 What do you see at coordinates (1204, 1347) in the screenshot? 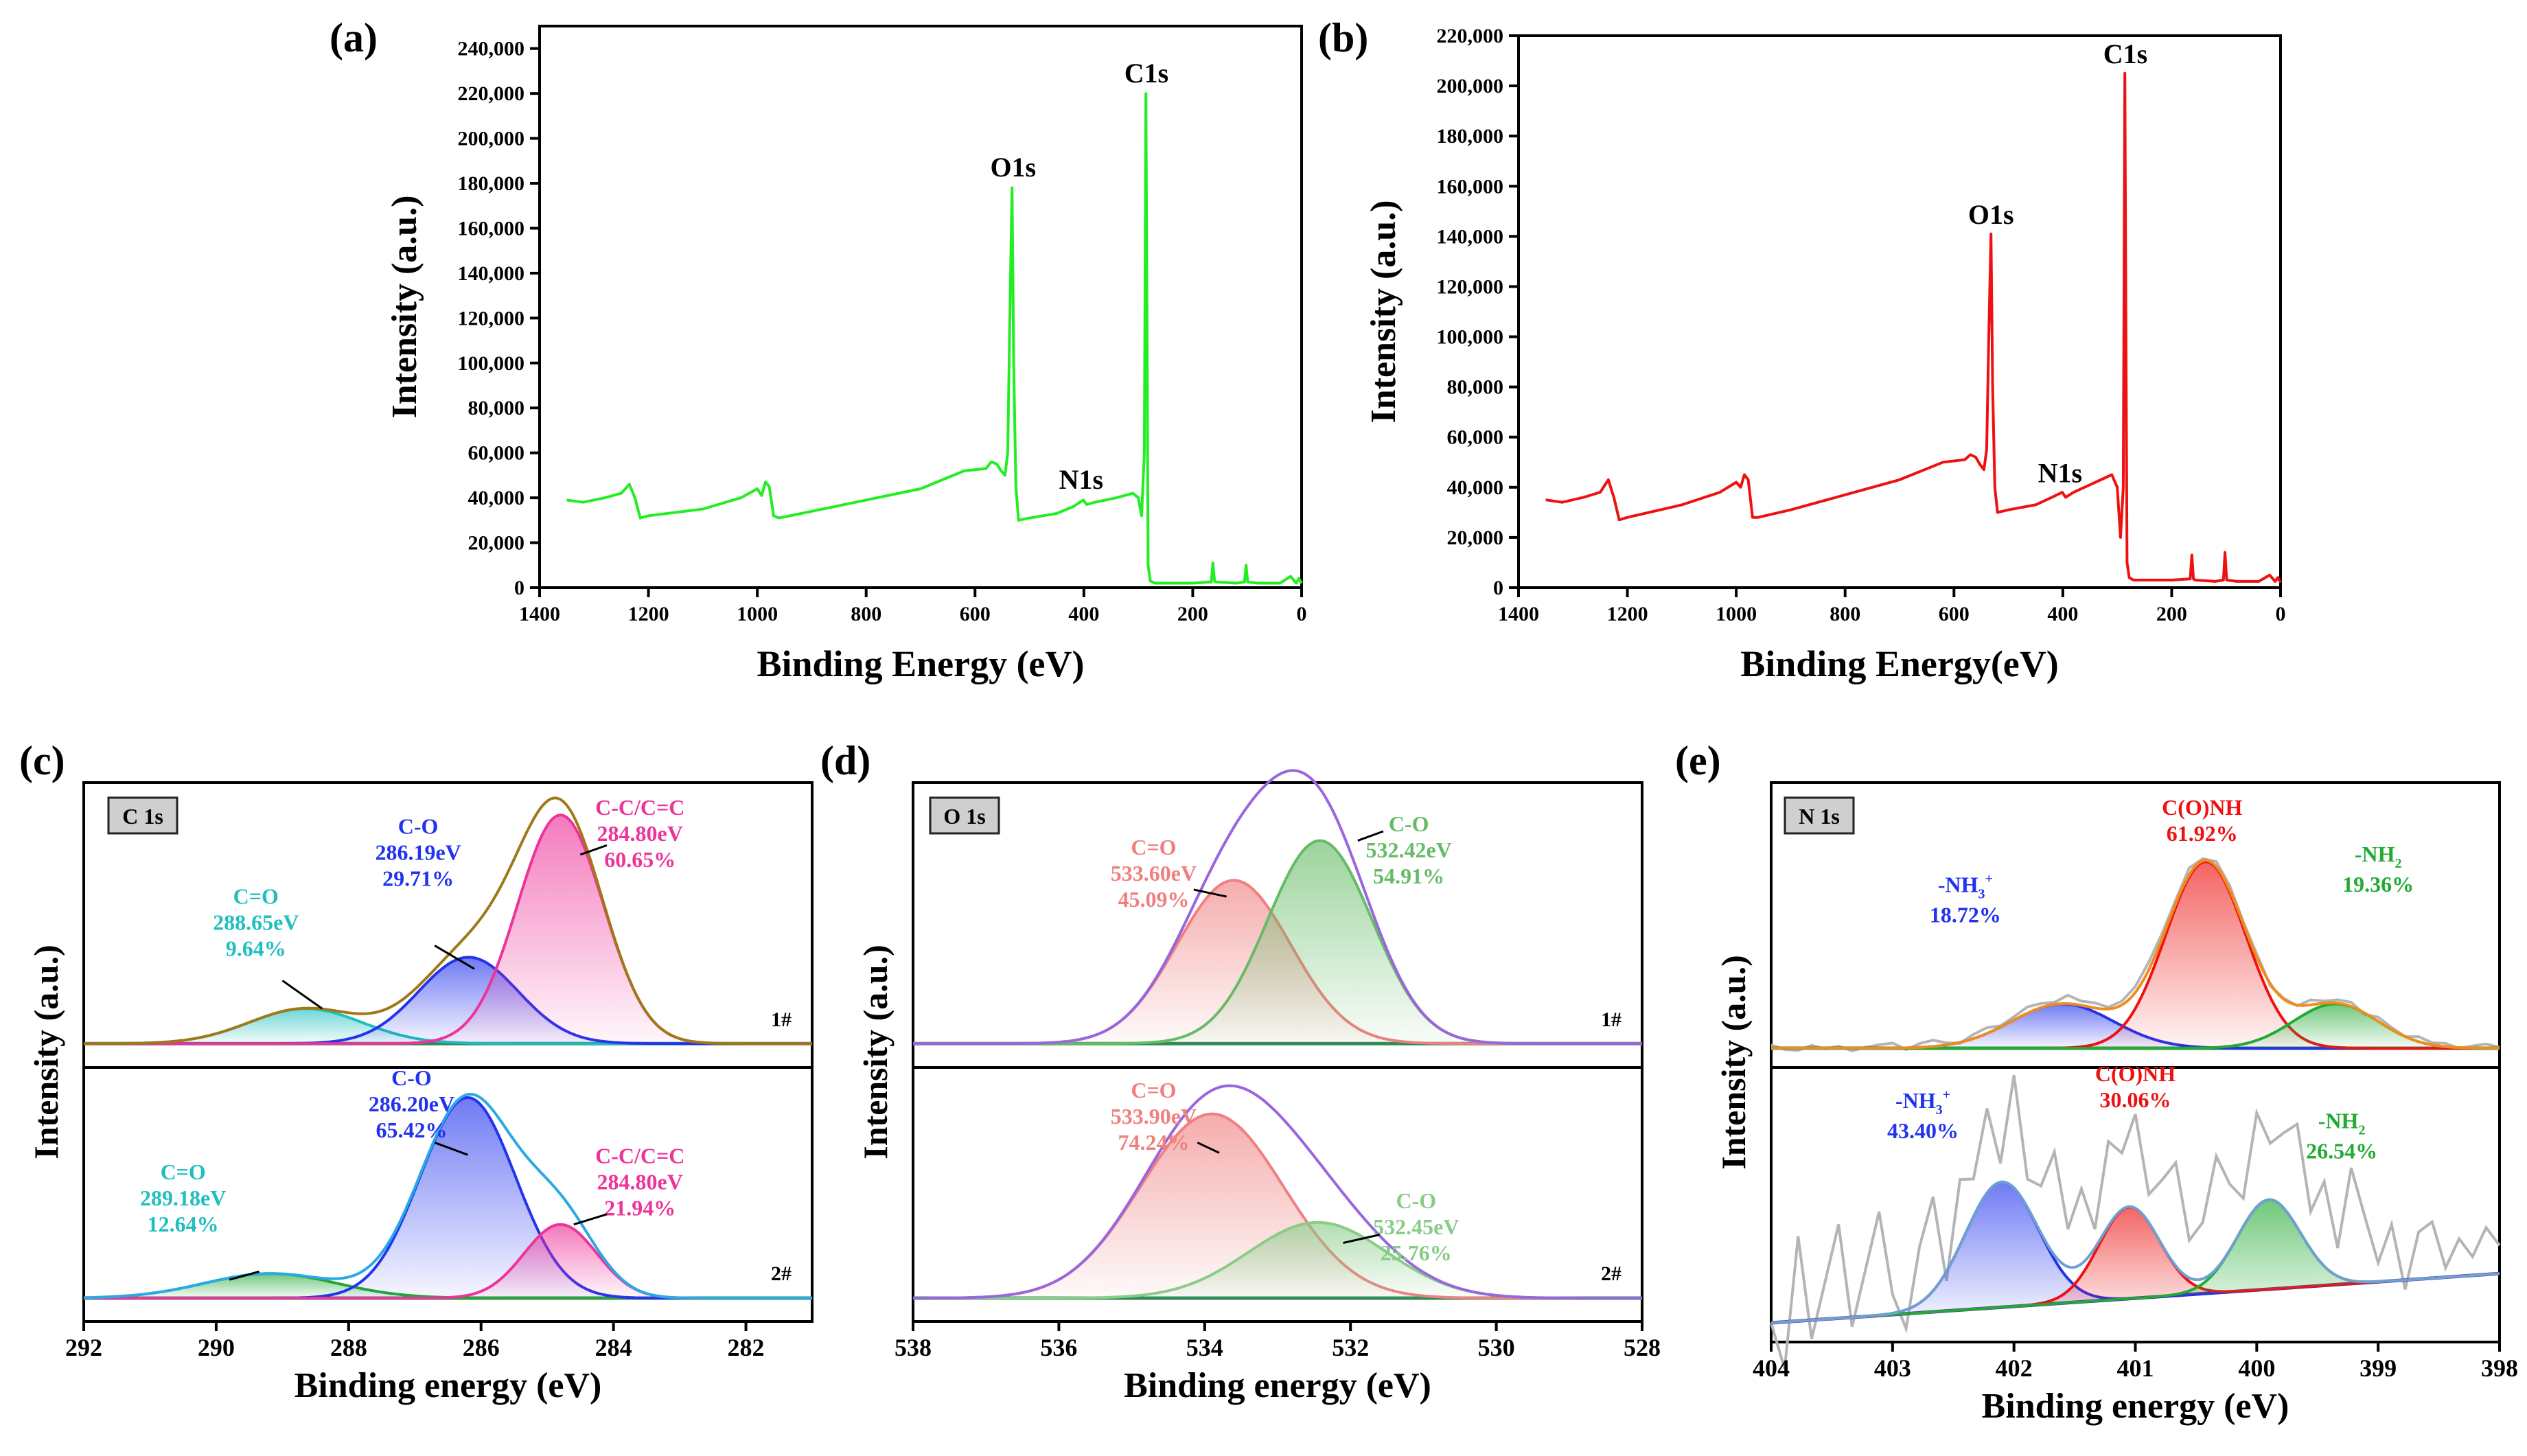
I see `x-tick-label: 534` at bounding box center [1204, 1347].